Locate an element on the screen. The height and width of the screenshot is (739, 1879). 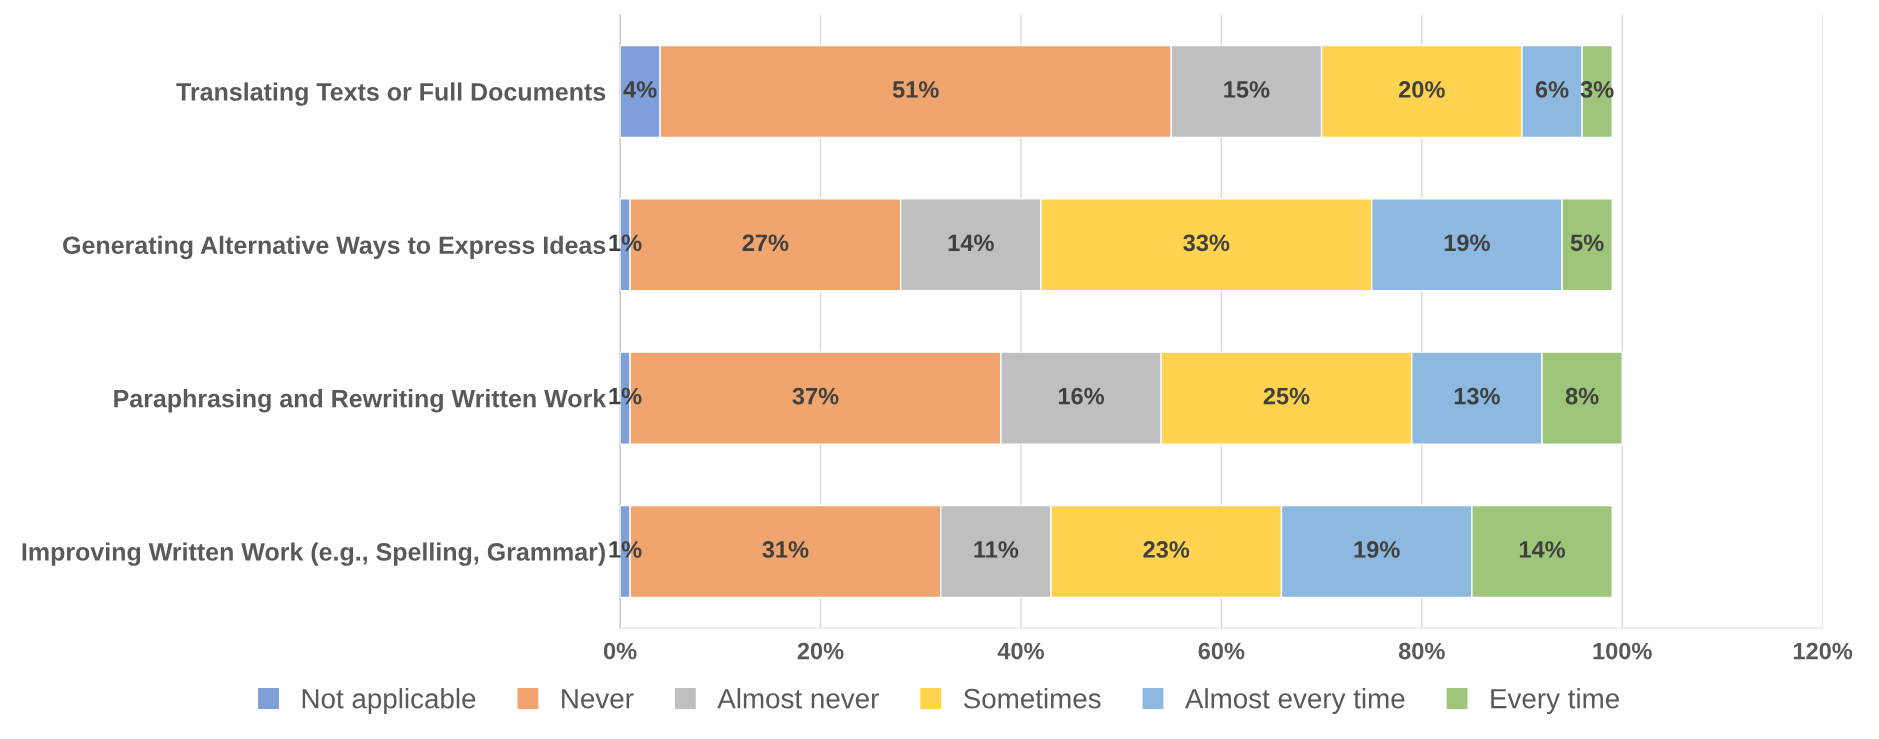
data-label: 6% is located at coordinates (1552, 89).